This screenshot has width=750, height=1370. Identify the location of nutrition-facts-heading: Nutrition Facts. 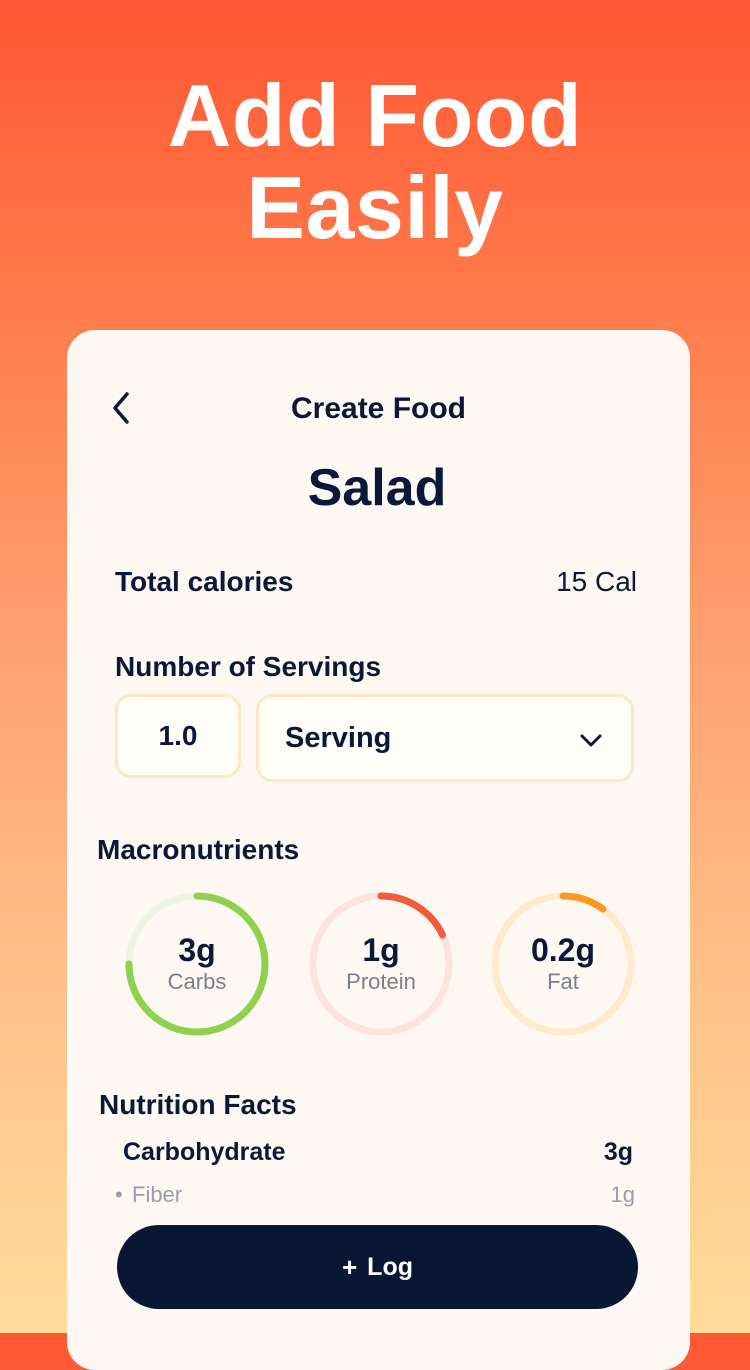
(198, 1104).